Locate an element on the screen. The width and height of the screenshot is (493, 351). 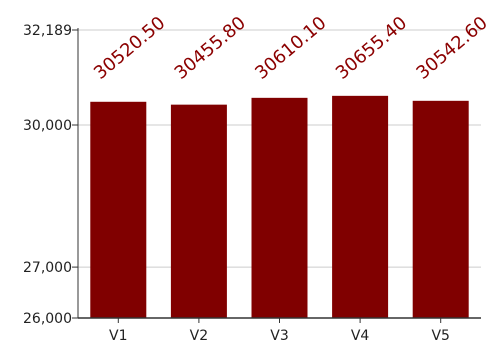
bar-v4 is located at coordinates (360, 207).